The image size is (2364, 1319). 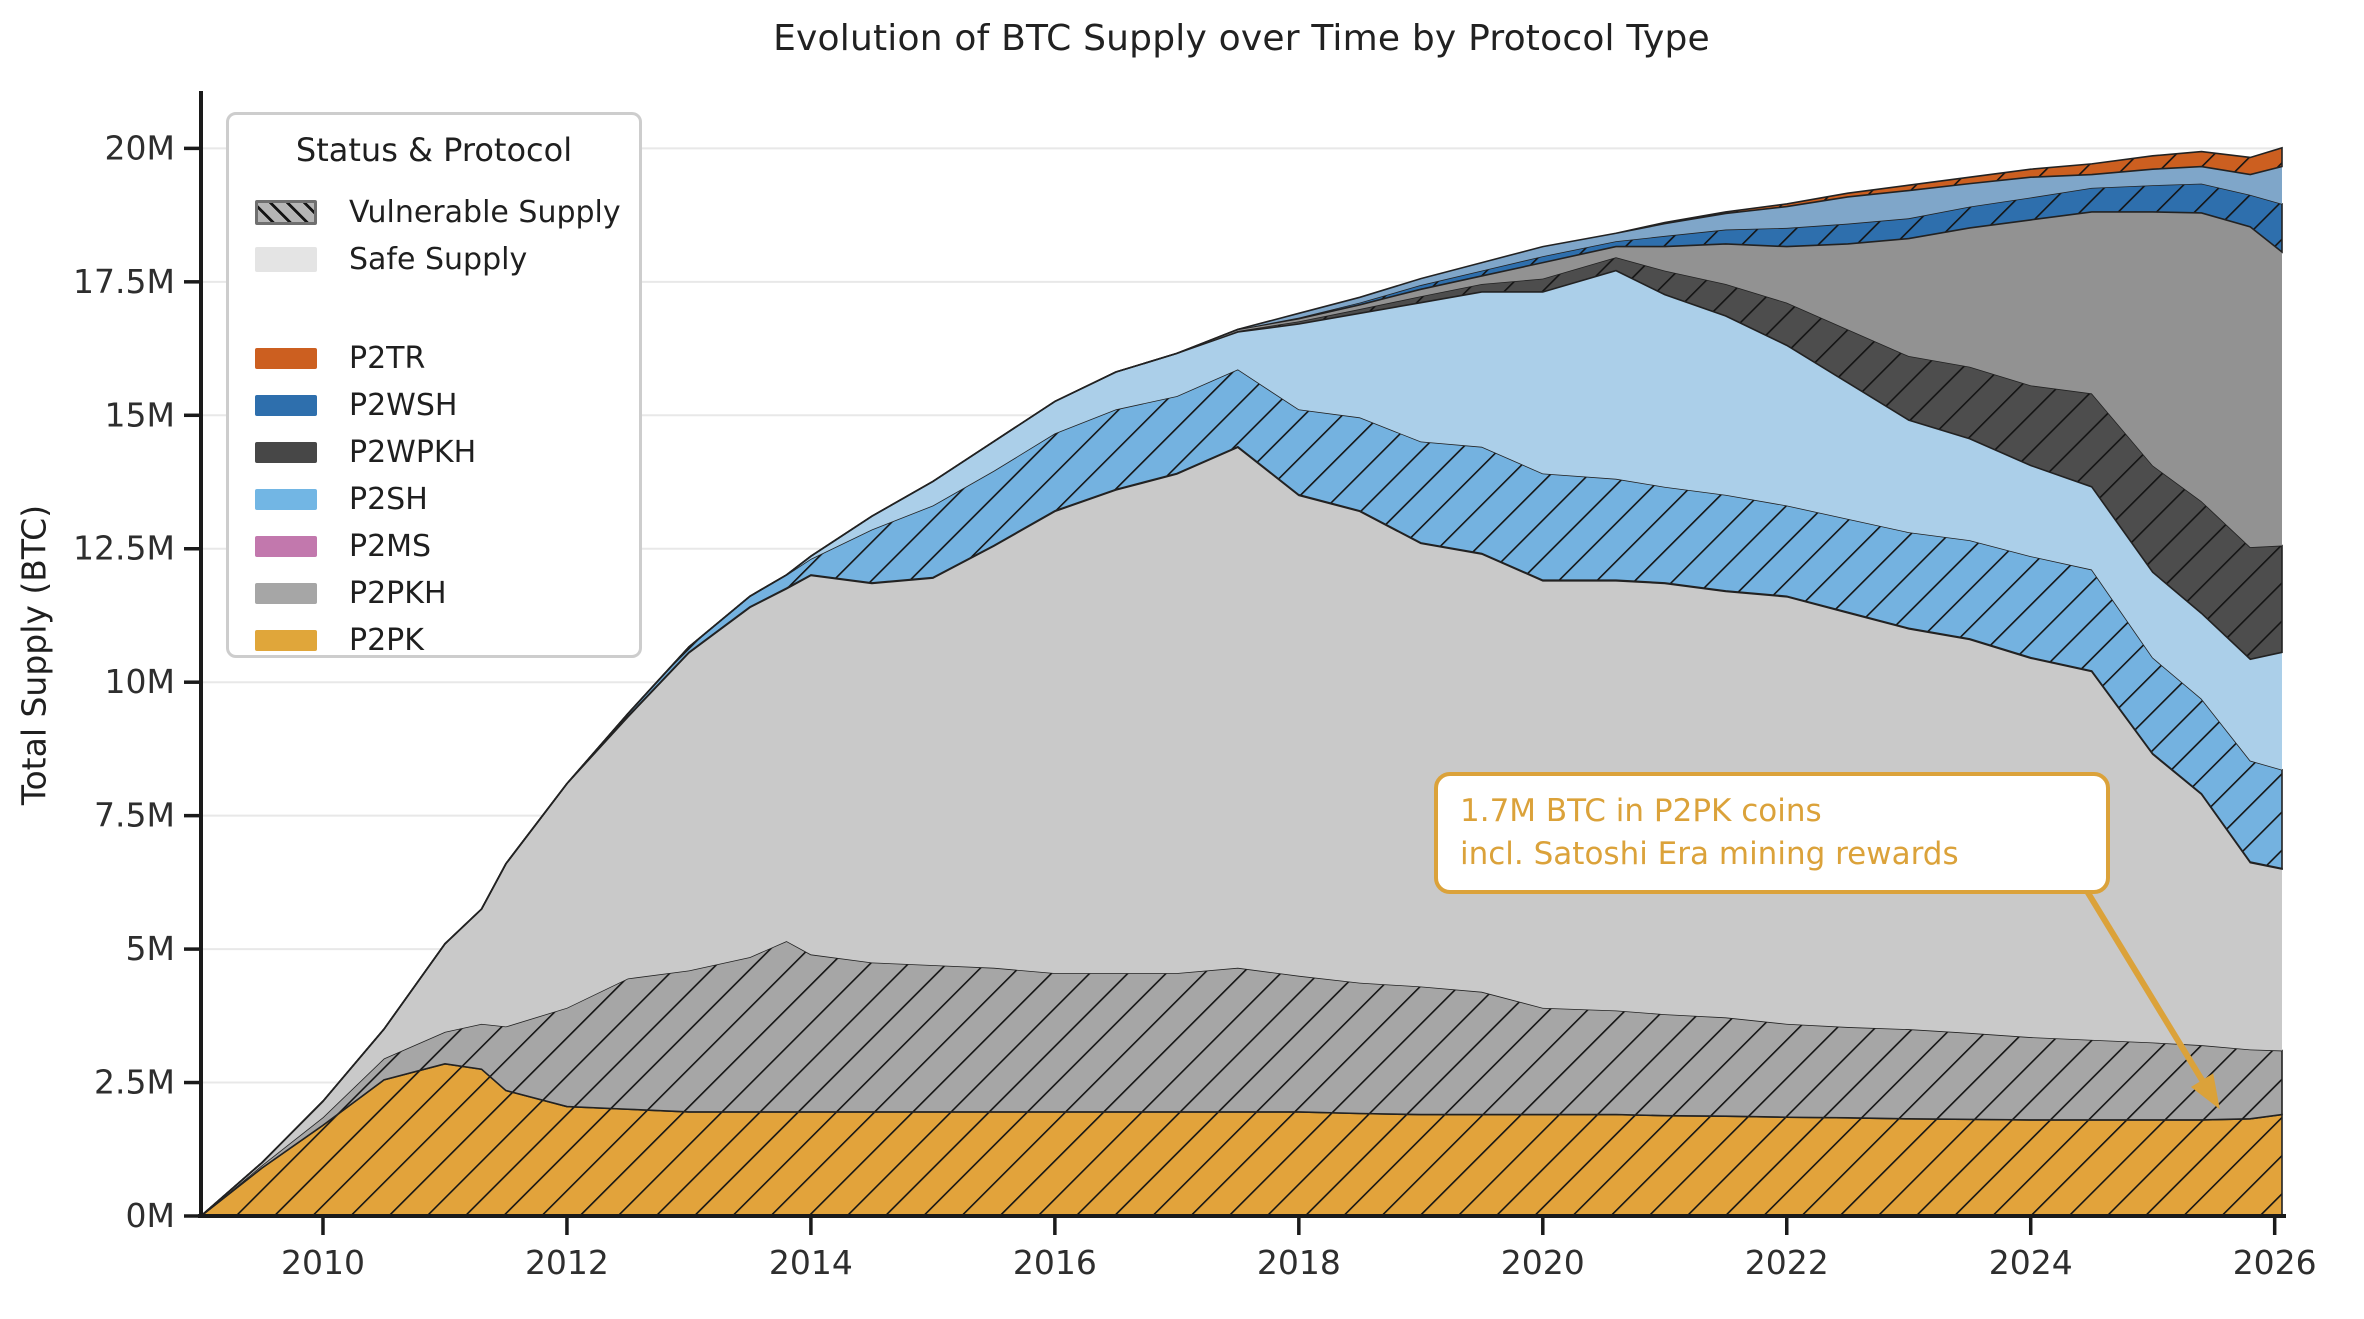 What do you see at coordinates (286, 358) in the screenshot?
I see `legend-swatch-p2tr` at bounding box center [286, 358].